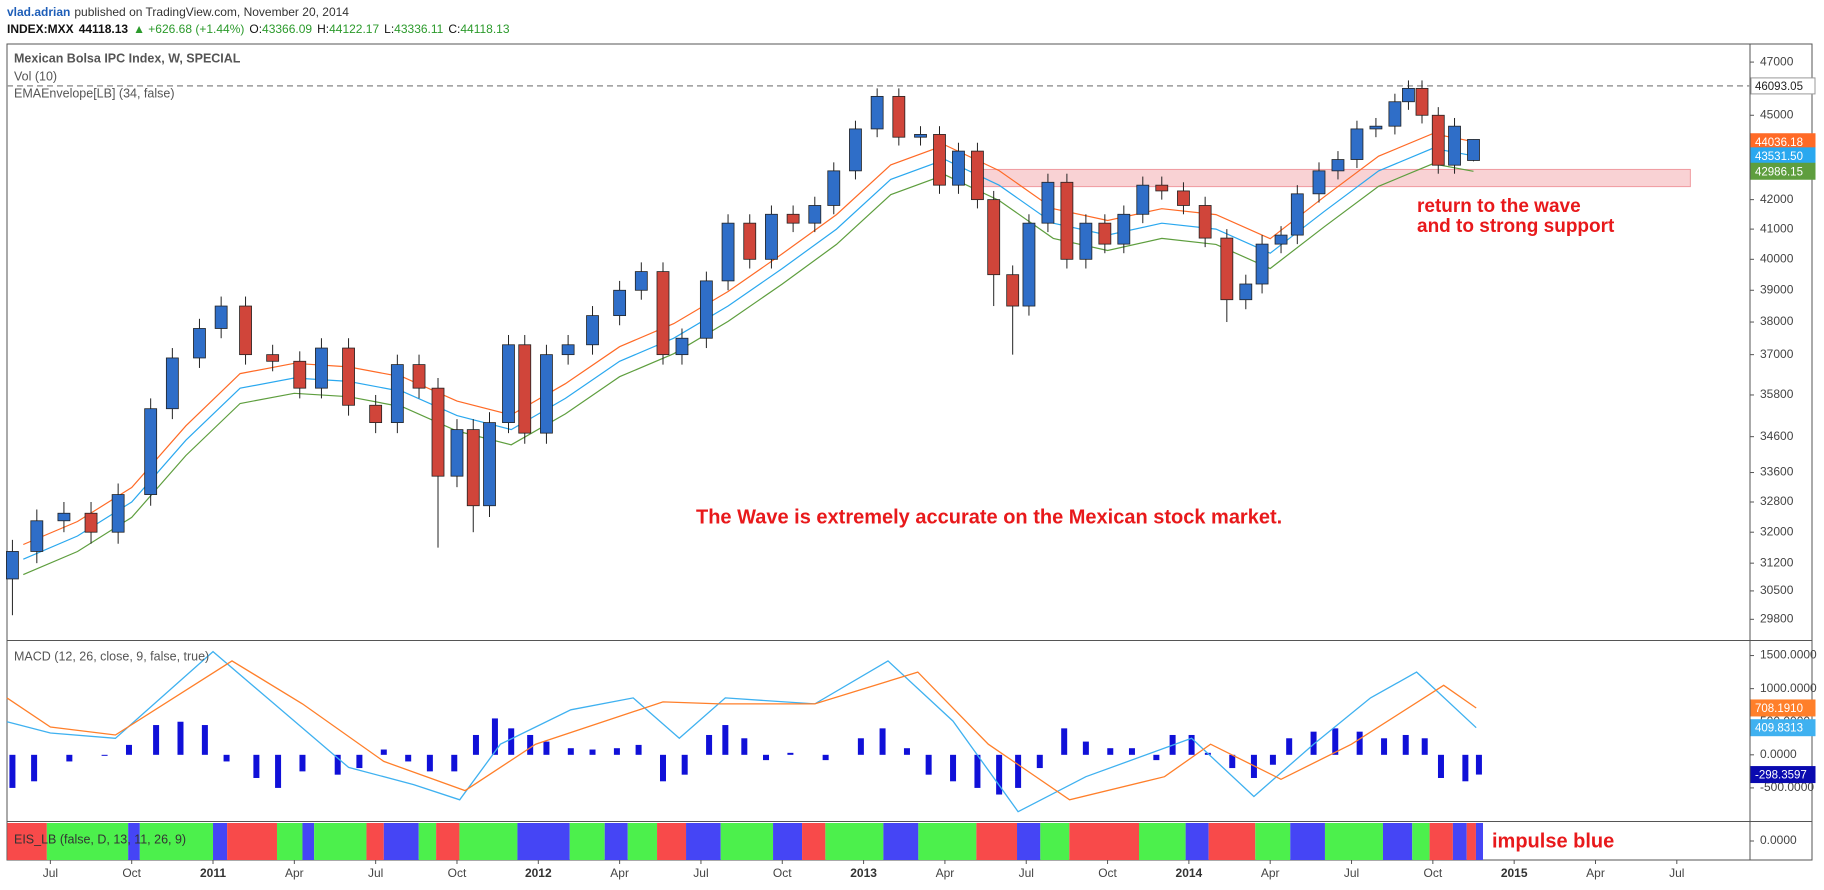 This screenshot has width=1824, height=890. I want to click on quote-label: L:, so click(389, 29).